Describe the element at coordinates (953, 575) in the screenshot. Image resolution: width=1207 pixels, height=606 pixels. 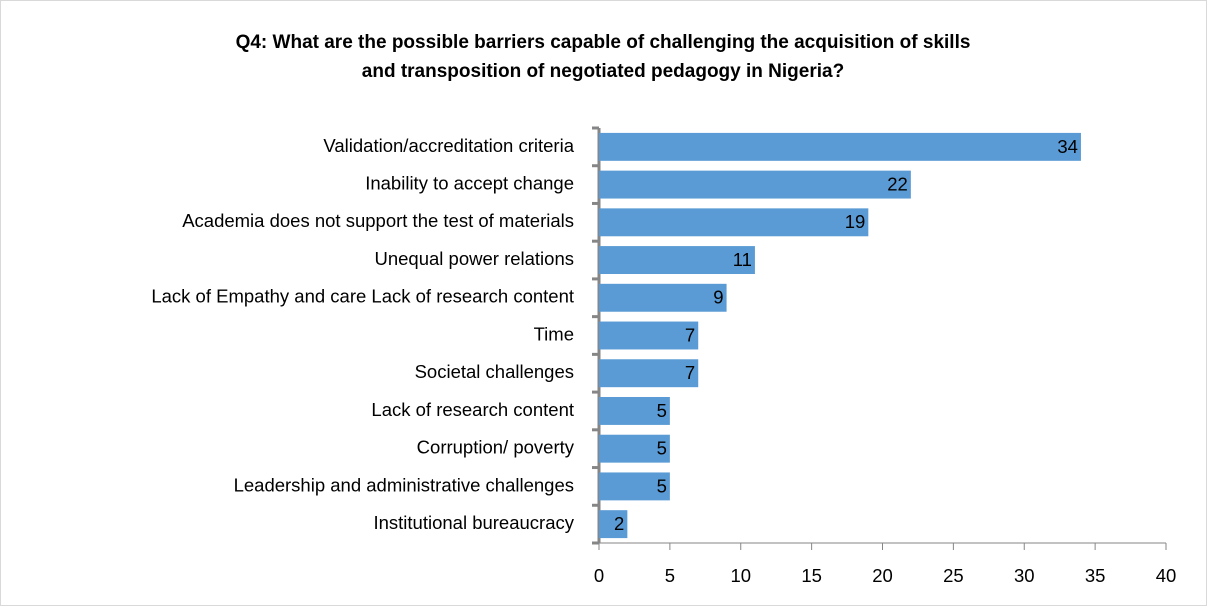
I see `x-tick-label: 25` at that location.